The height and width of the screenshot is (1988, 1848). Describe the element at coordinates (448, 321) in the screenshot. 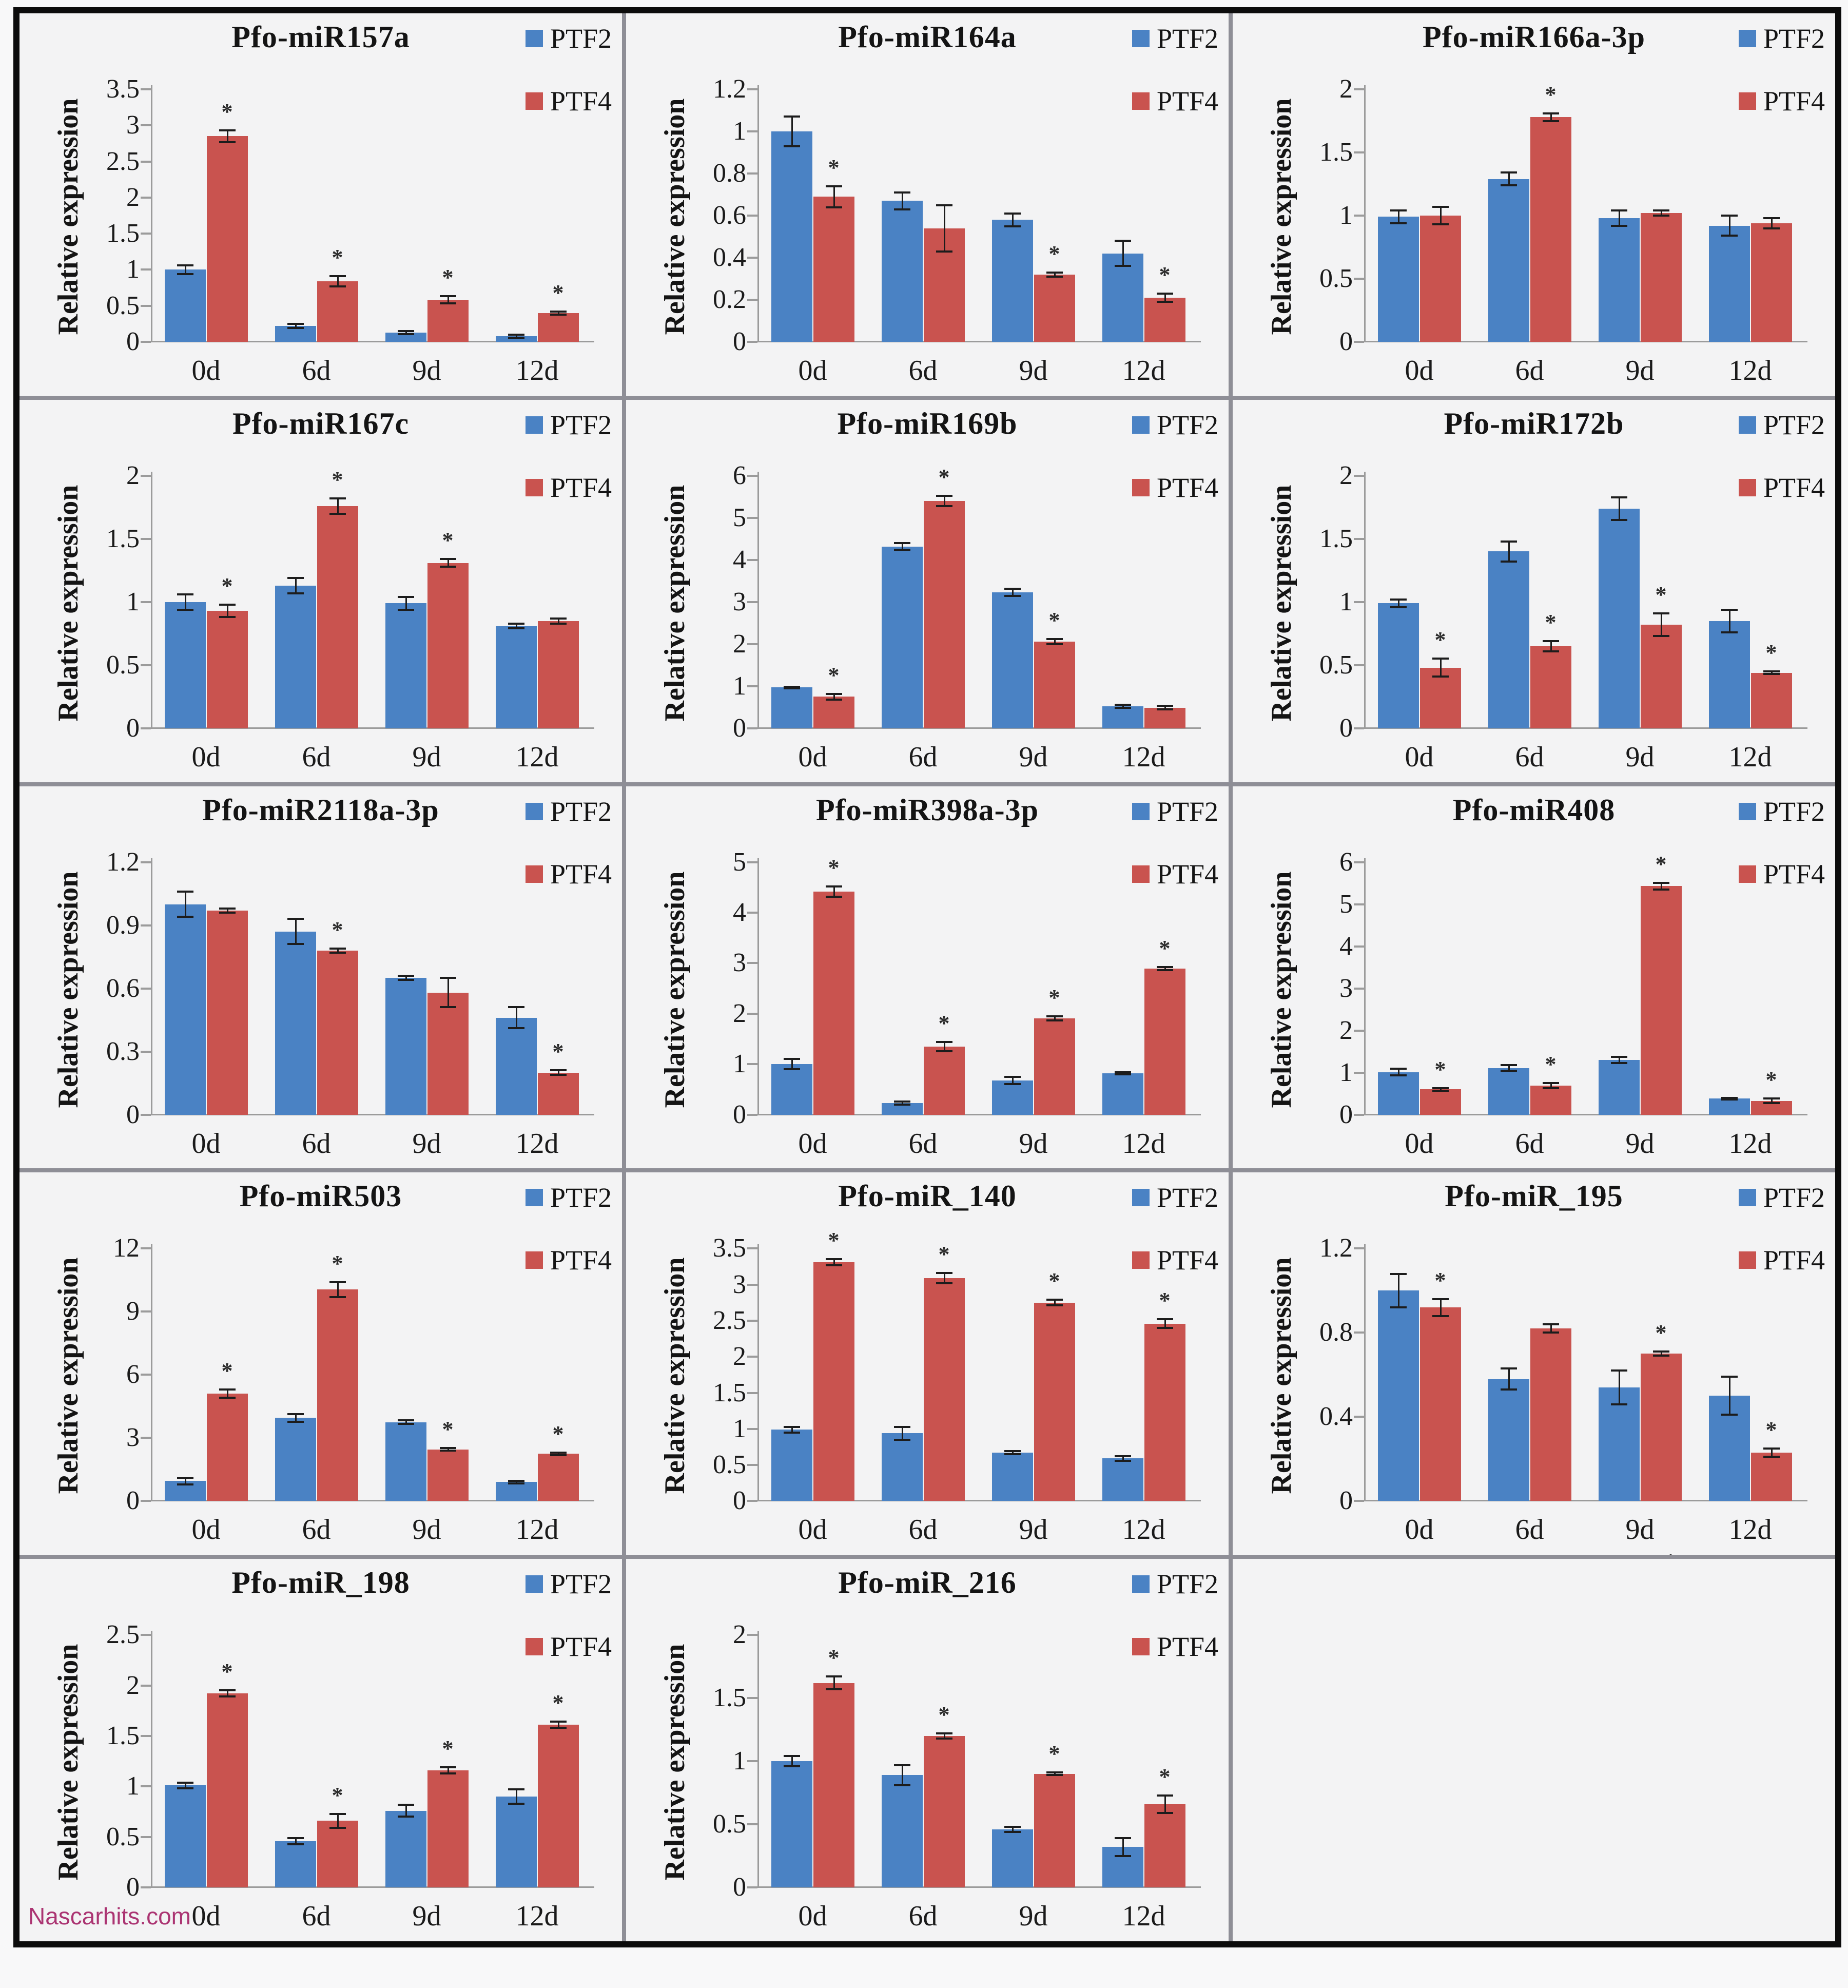

I see `bar-ptf4-9d` at that location.